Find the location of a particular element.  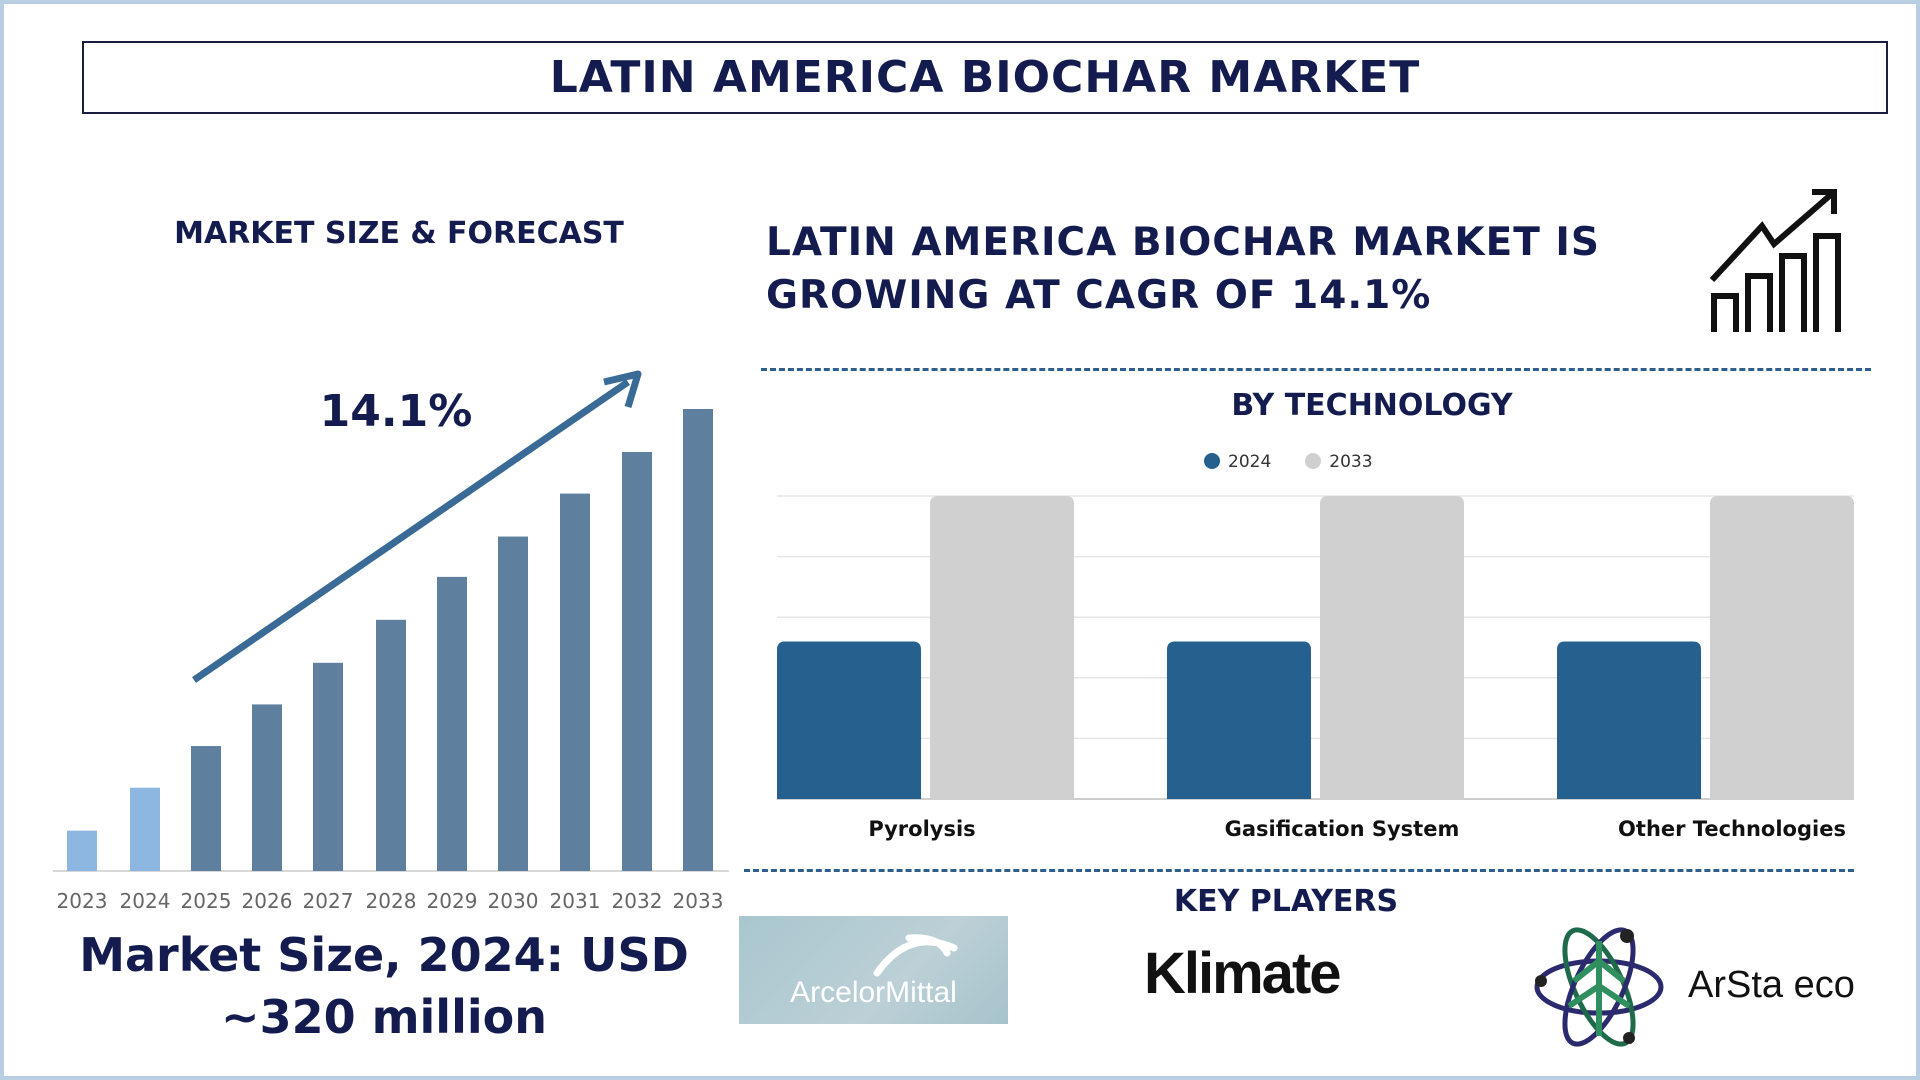

arrow-head-icon is located at coordinates (622, 389).